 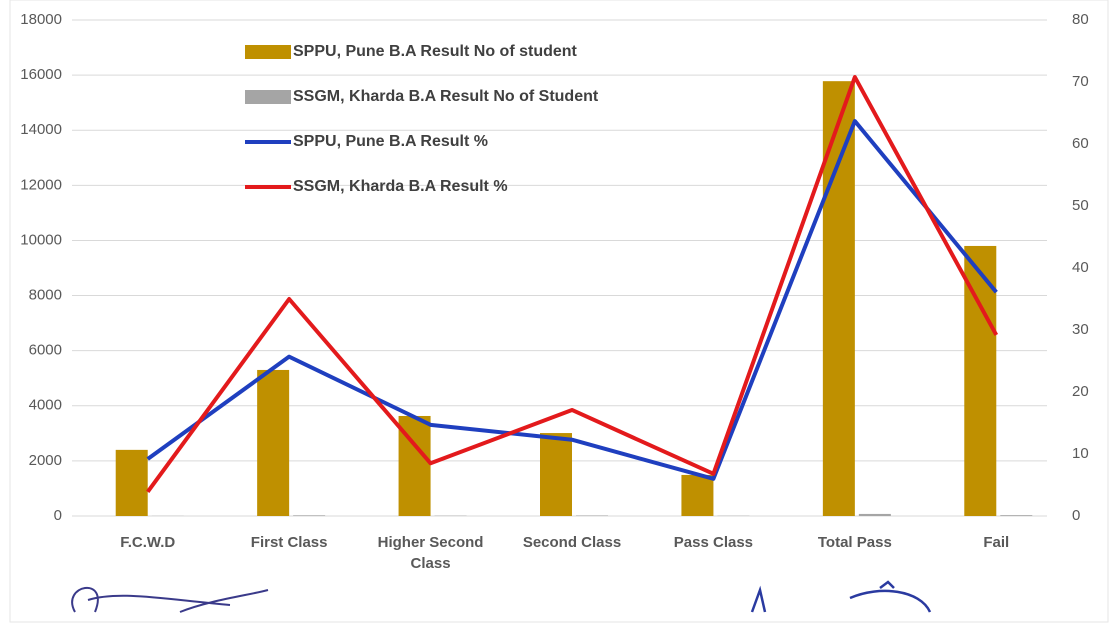 What do you see at coordinates (1080, 19) in the screenshot?
I see `y2-tick-label: 80` at bounding box center [1080, 19].